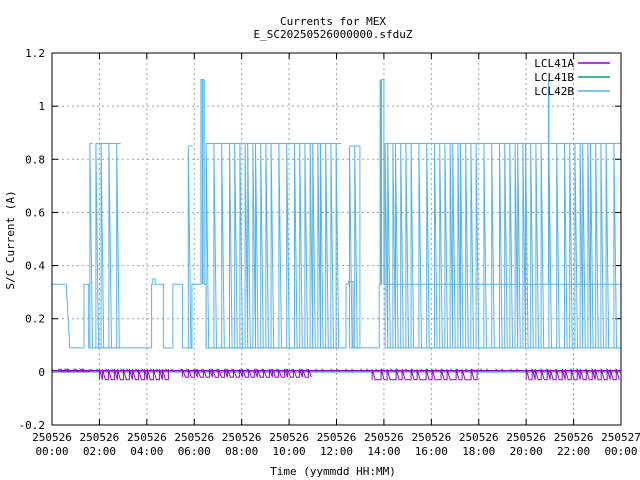  Describe the element at coordinates (383, 451) in the screenshot. I see `x-tick-time: 14:00` at that location.